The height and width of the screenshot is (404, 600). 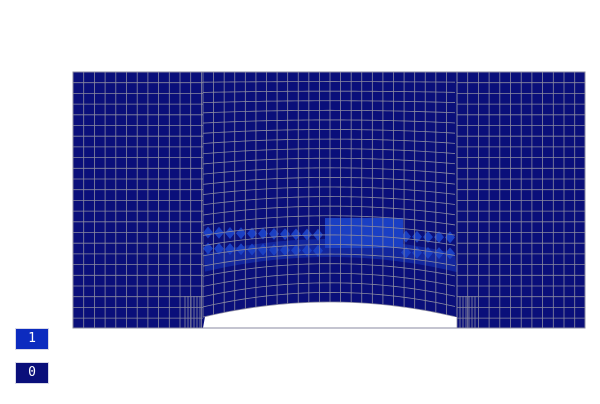 I want to click on highlight-patch, so click(x=364, y=233).